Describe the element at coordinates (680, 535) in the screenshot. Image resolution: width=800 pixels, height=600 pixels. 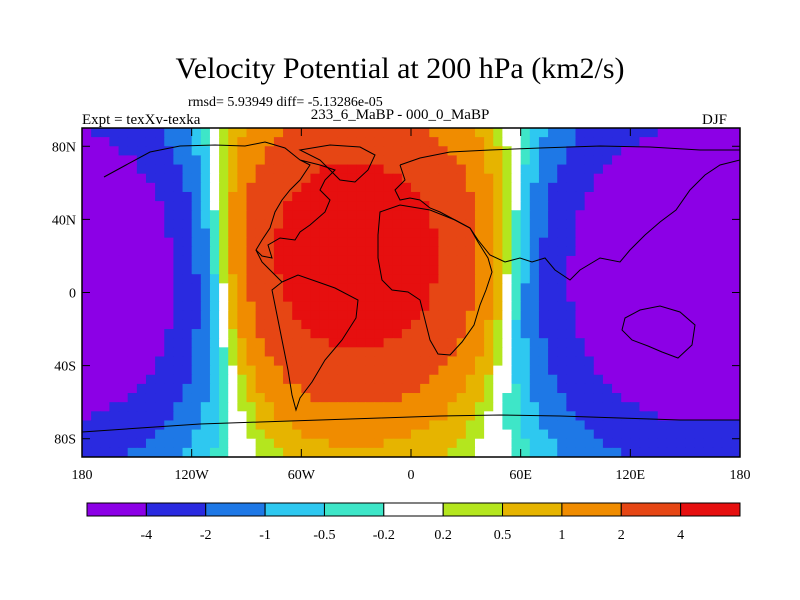
I see `colorbar-label: 4` at that location.